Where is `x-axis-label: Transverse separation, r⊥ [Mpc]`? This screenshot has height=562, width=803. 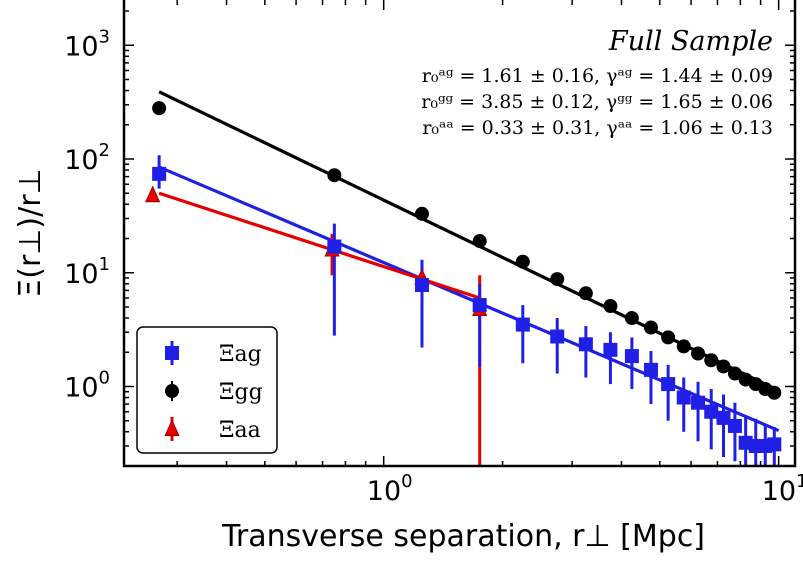
x-axis-label: Transverse separation, r⊥ [Mpc] is located at coordinates (463, 536).